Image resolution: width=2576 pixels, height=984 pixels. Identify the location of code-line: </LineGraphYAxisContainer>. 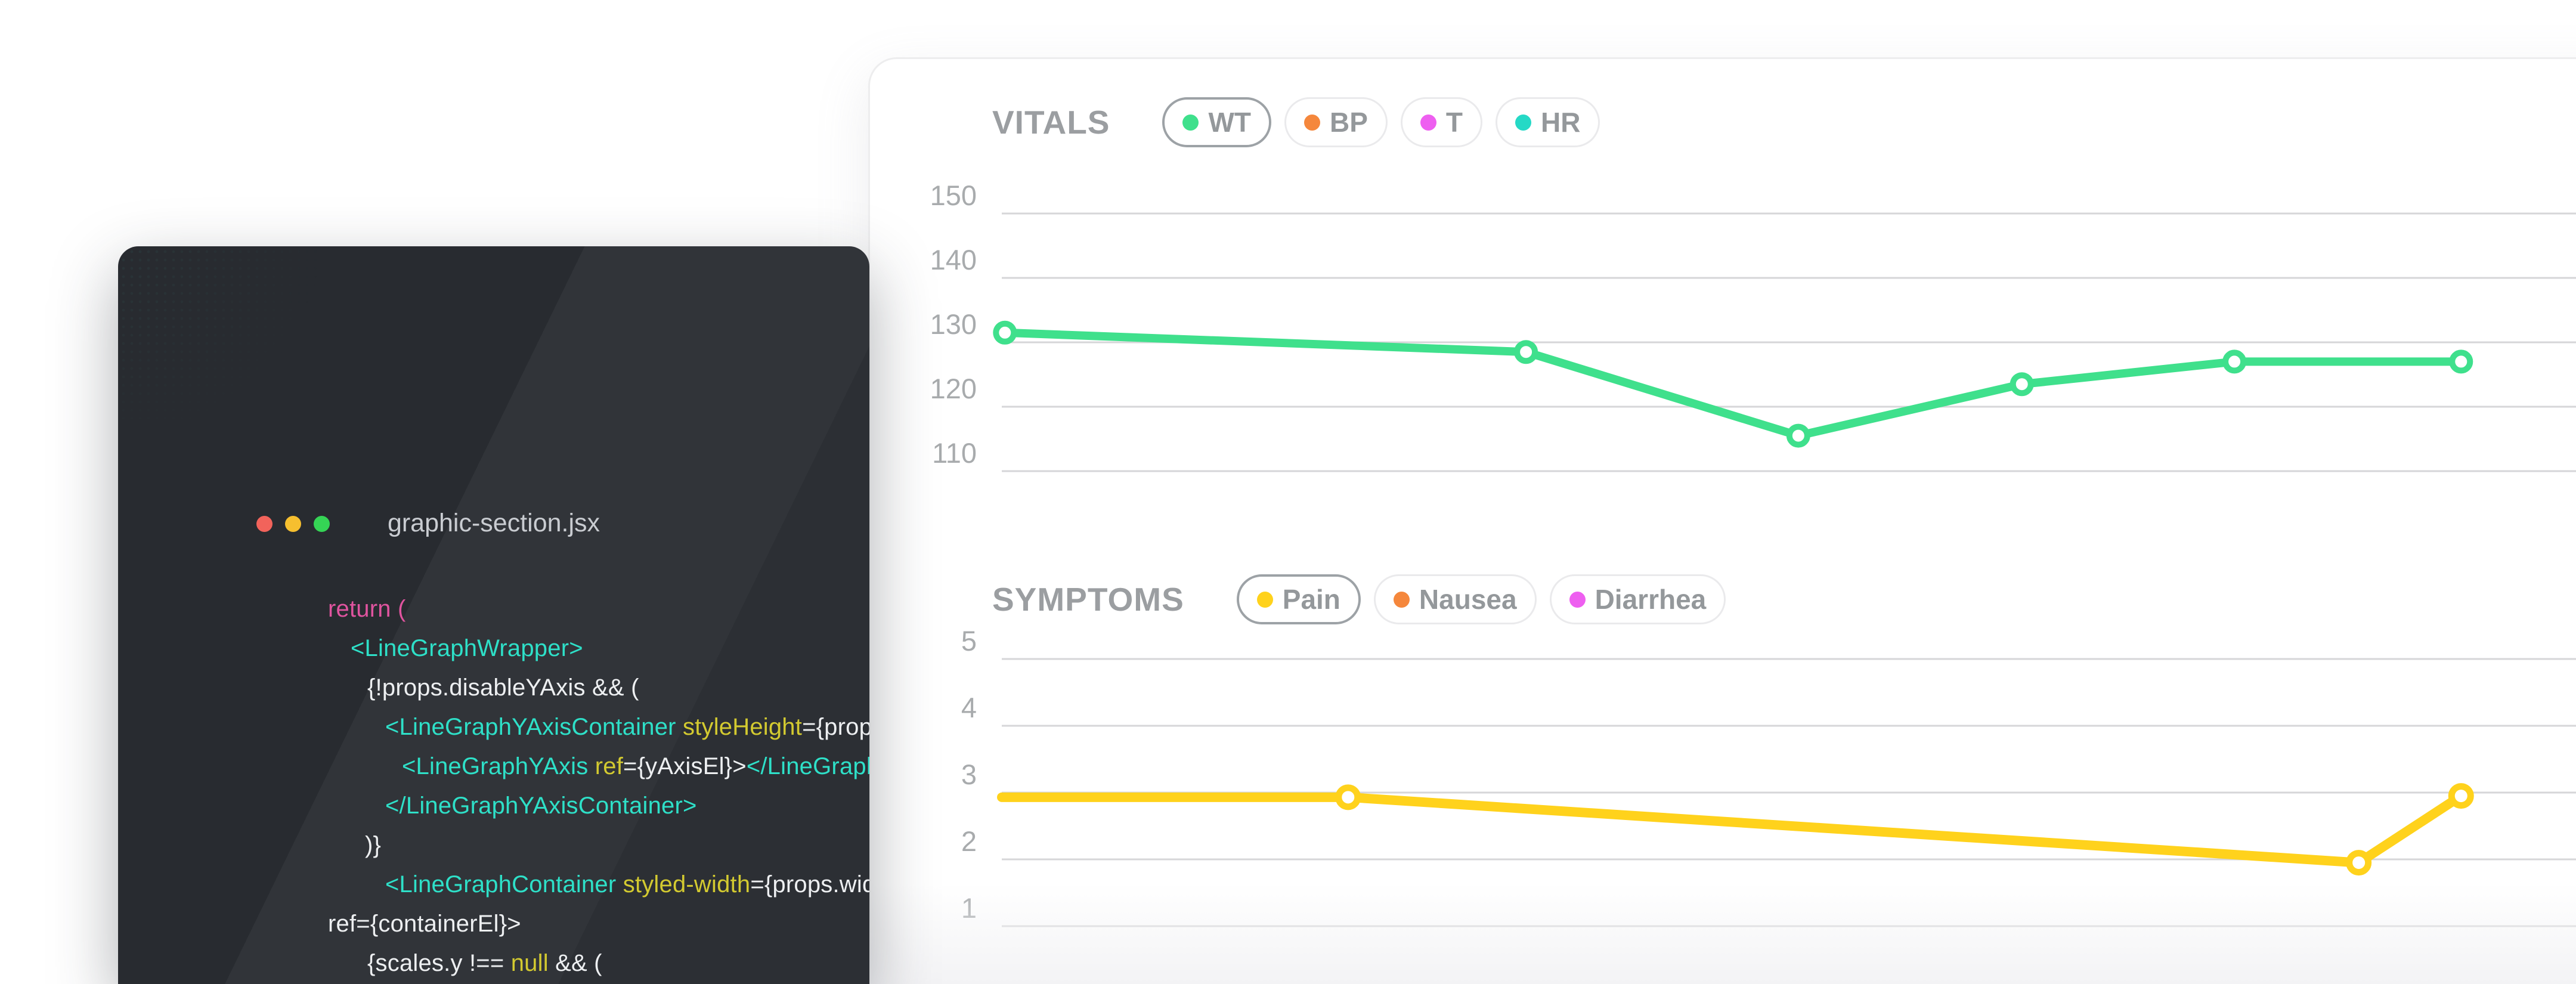
(615, 805).